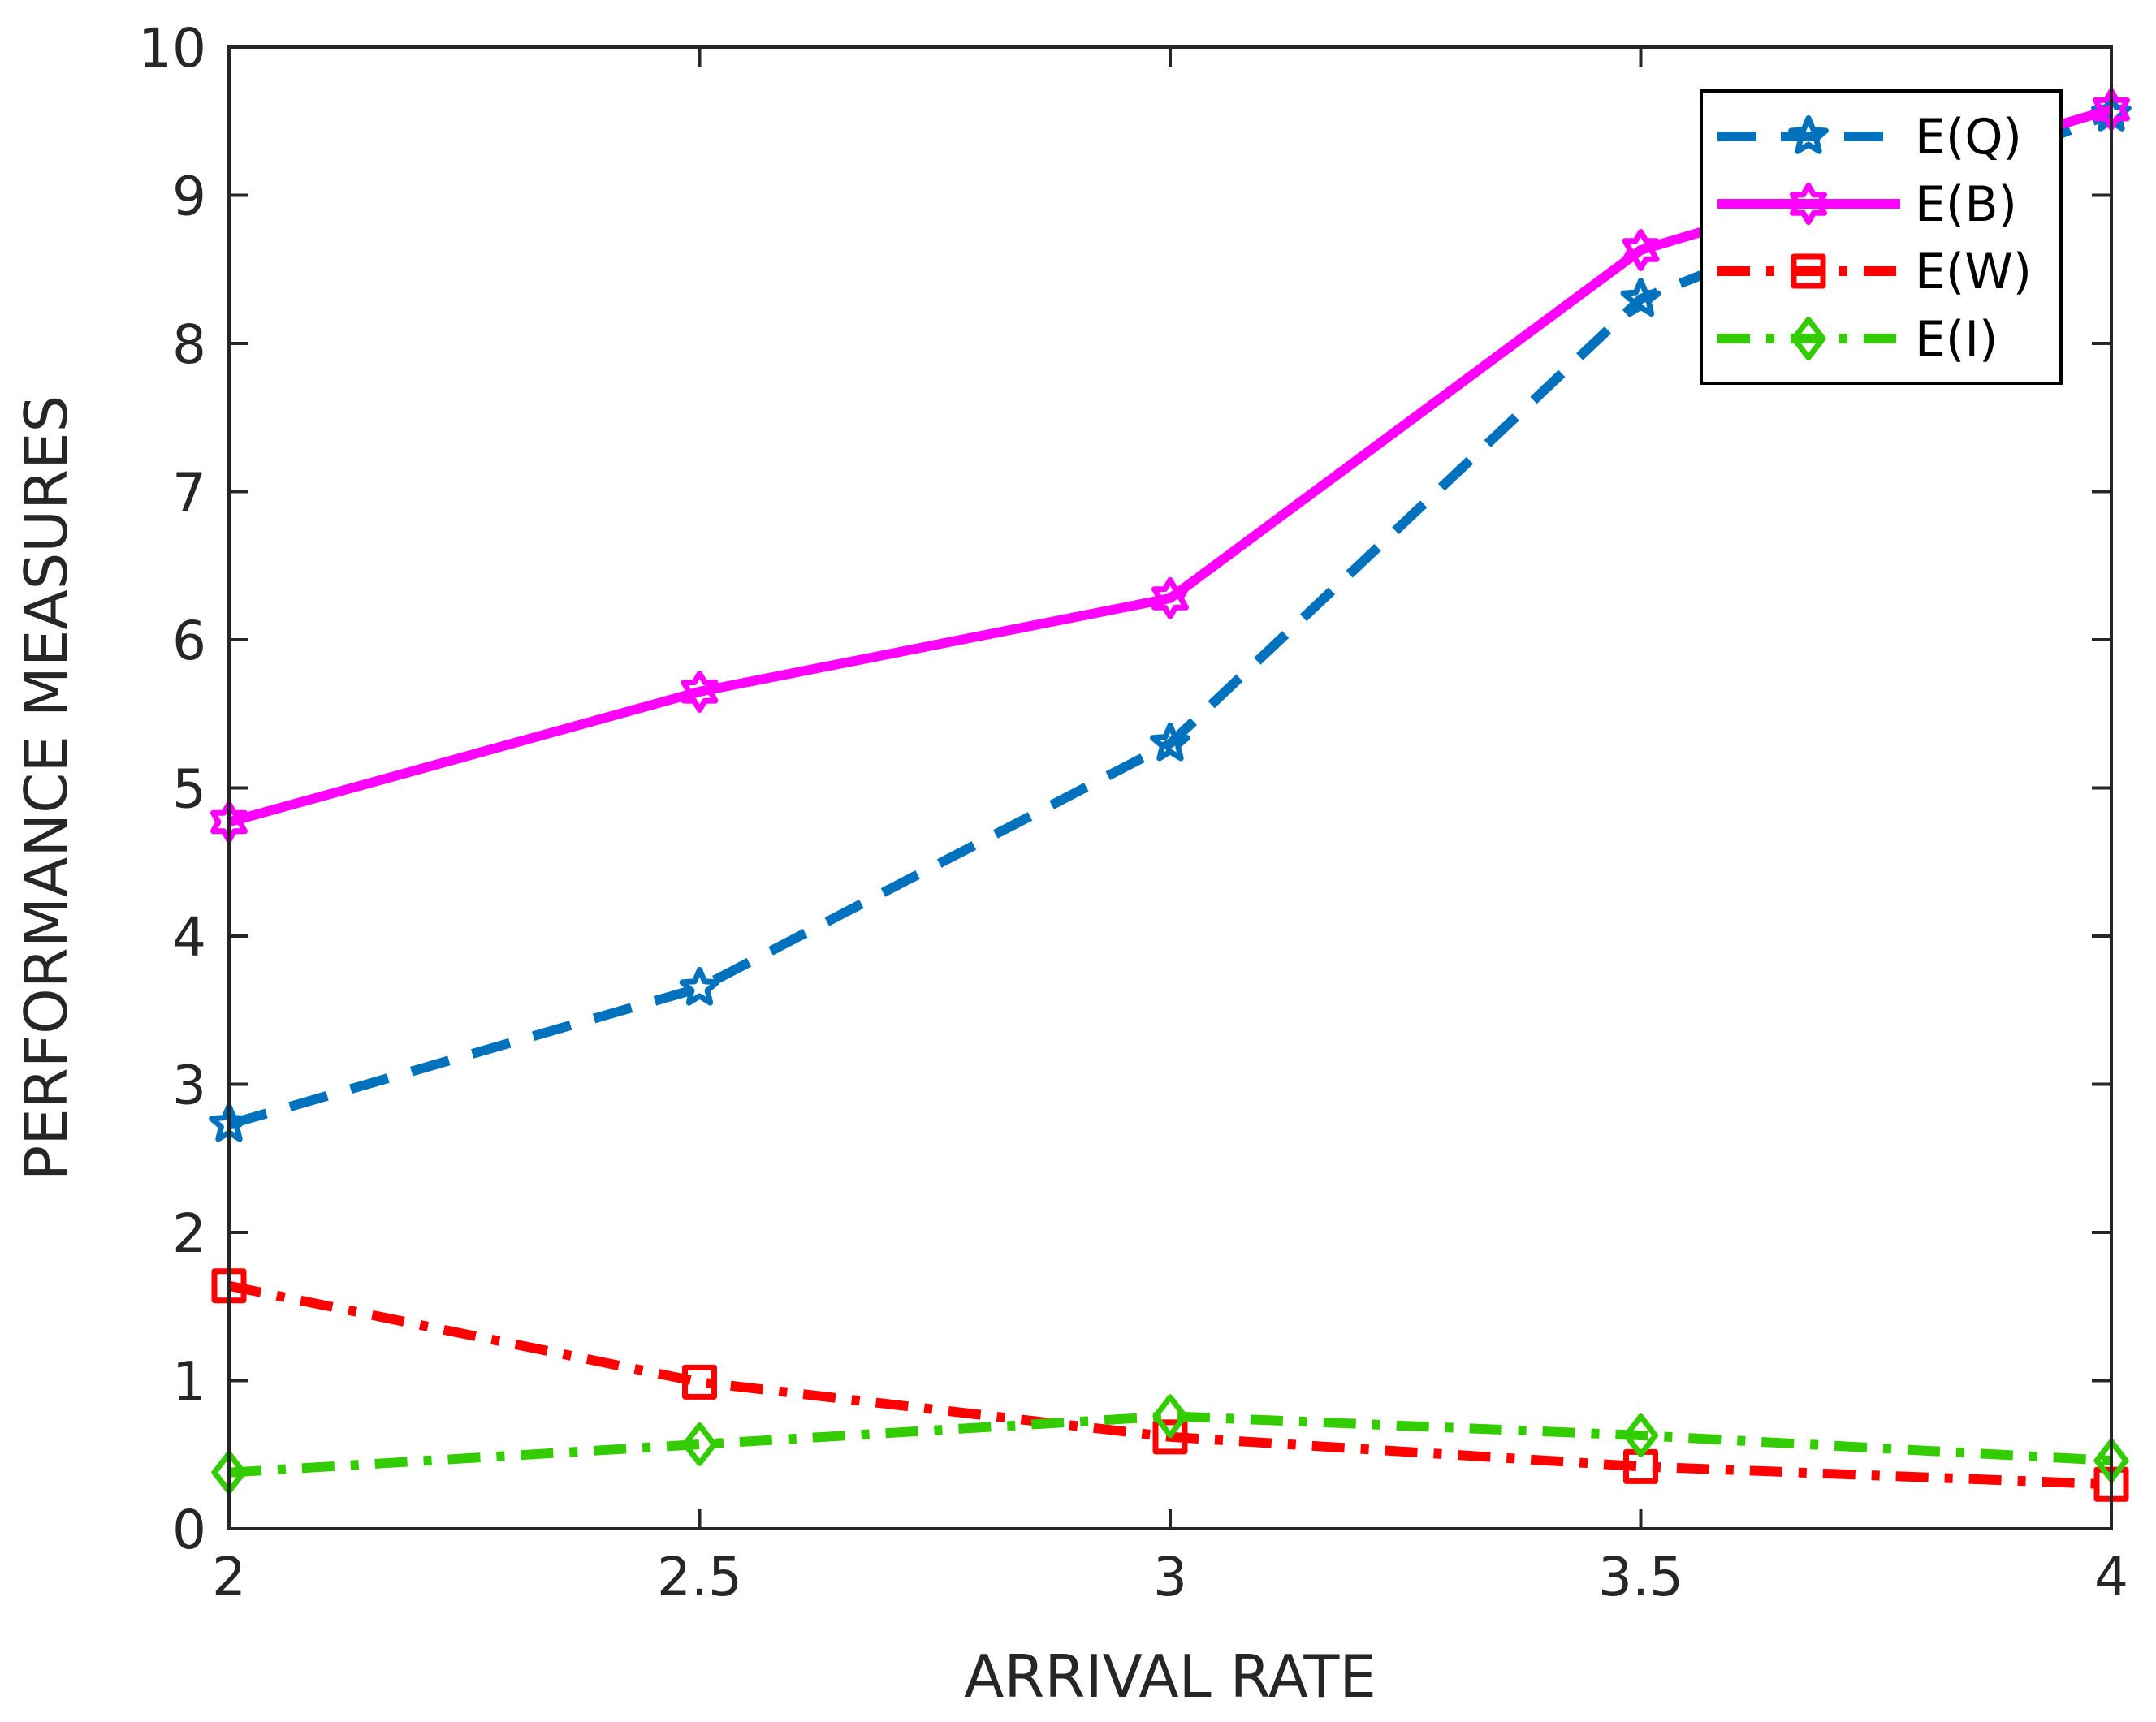 Image resolution: width=2156 pixels, height=1722 pixels. Describe the element at coordinates (189, 641) in the screenshot. I see `y-tick-label: 6` at that location.